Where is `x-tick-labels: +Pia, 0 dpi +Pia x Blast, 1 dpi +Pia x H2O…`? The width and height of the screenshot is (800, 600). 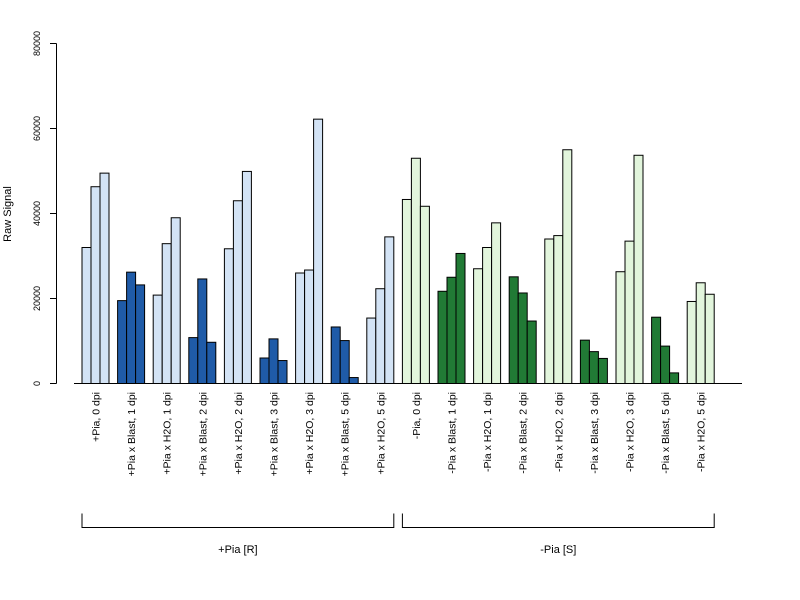
x-tick-labels: +Pia, 0 dpi +Pia x Blast, 1 dpi +Pia x H2O… is located at coordinates (399, 434).